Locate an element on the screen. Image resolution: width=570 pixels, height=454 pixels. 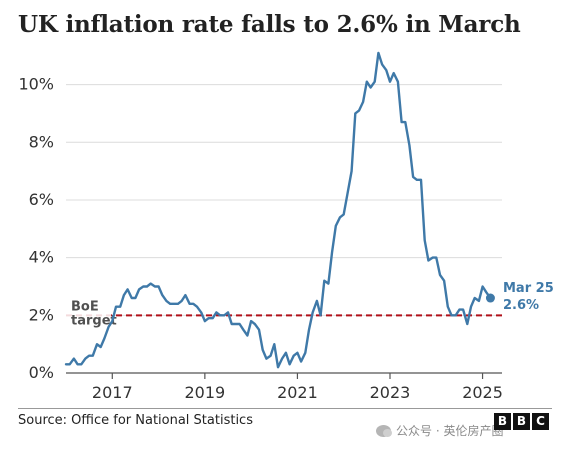
y-tick-label: 8% is located at coordinates (41, 141).